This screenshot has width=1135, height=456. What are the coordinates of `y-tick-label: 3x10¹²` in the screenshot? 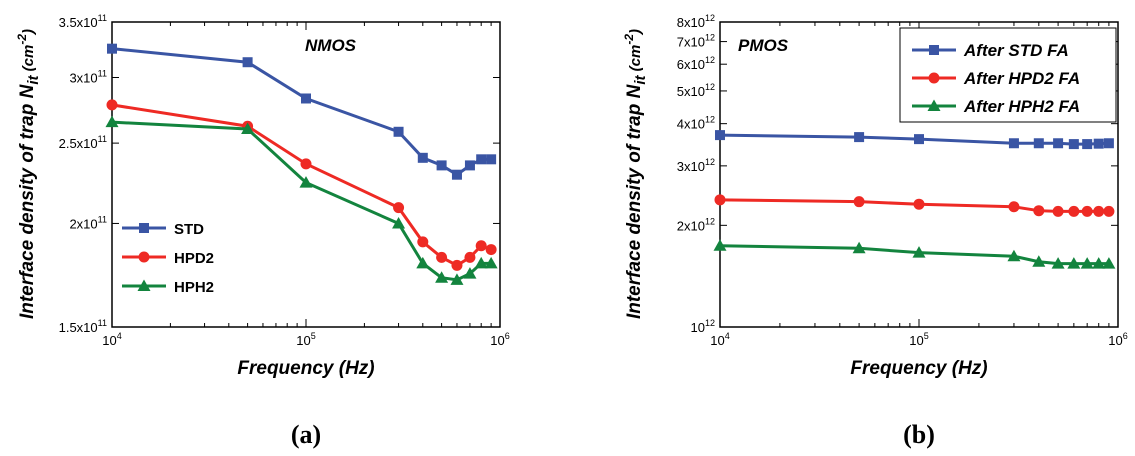 It's located at (696, 165).